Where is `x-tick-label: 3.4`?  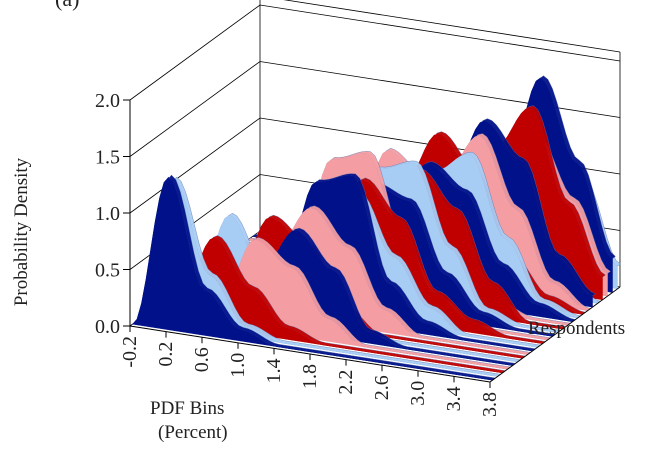 x-tick-label: 3.4 is located at coordinates (454, 398).